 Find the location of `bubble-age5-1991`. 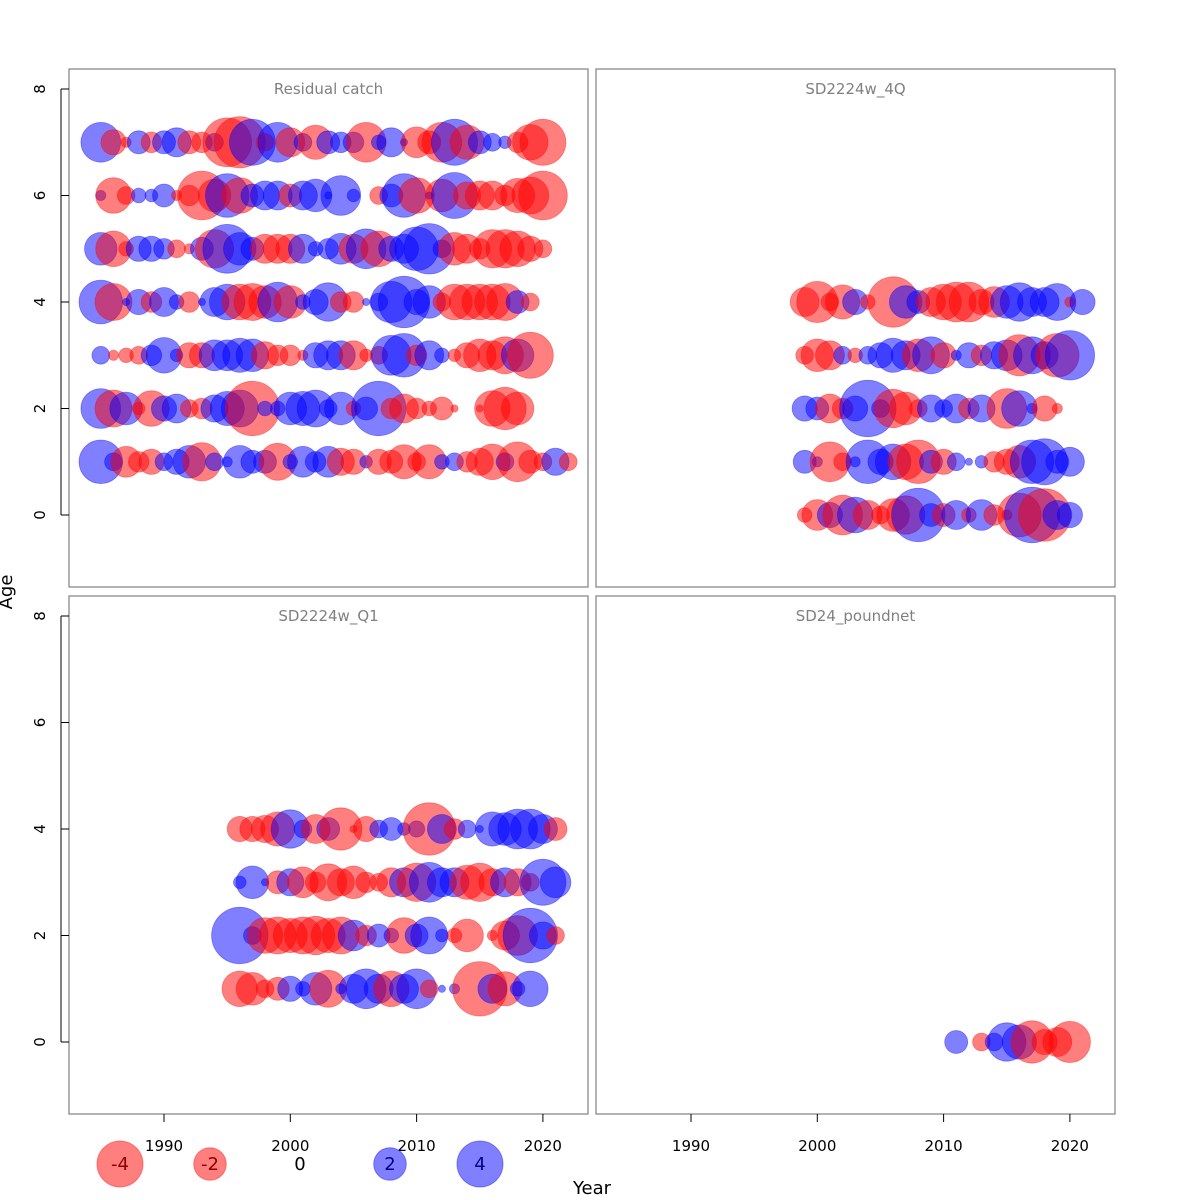

bubble-age5-1991 is located at coordinates (176, 249).